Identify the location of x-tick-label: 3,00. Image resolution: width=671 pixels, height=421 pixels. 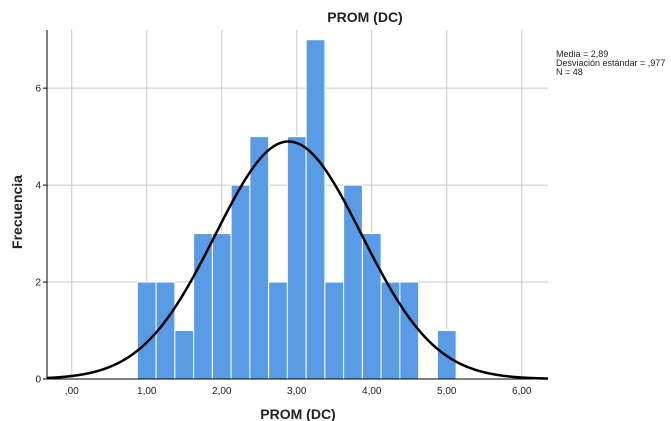
(297, 391).